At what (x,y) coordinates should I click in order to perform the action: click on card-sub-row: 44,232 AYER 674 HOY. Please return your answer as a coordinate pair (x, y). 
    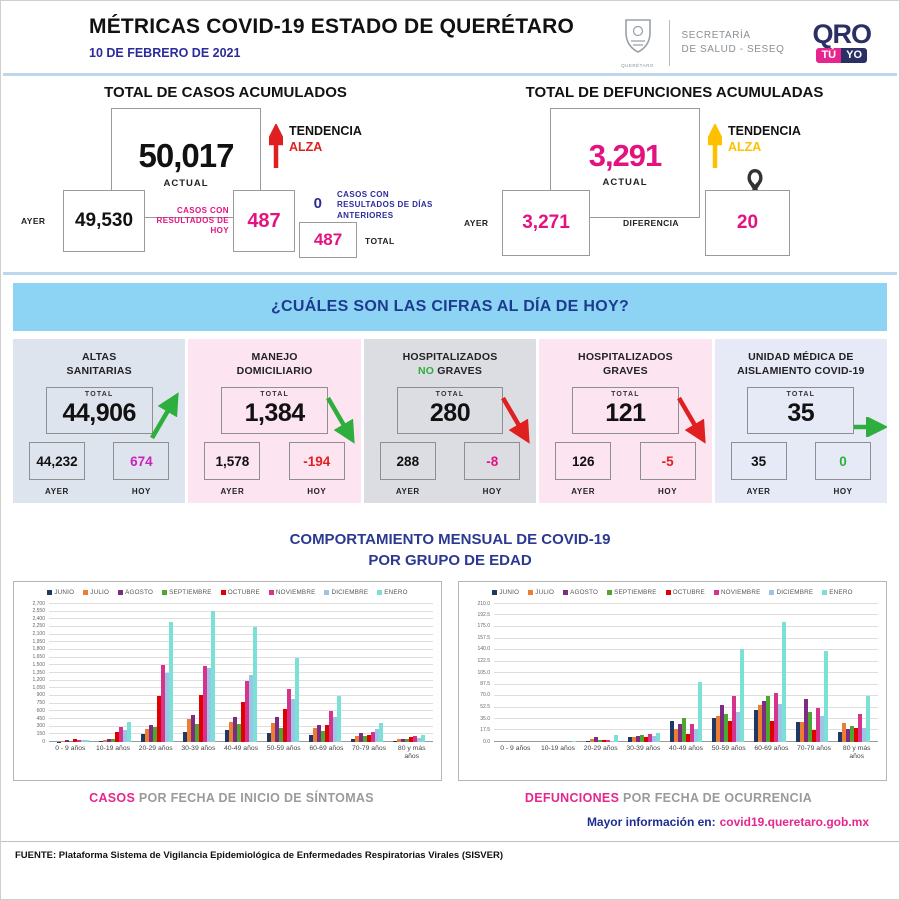
    Looking at the image, I should click on (99, 469).